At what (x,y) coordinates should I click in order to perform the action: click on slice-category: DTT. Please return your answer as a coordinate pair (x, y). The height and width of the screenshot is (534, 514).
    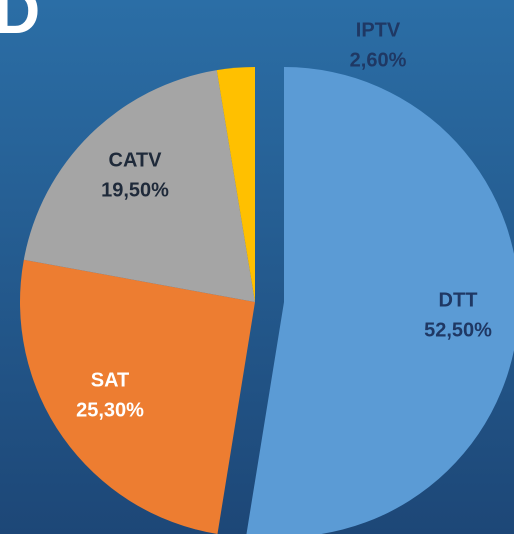
    Looking at the image, I should click on (458, 300).